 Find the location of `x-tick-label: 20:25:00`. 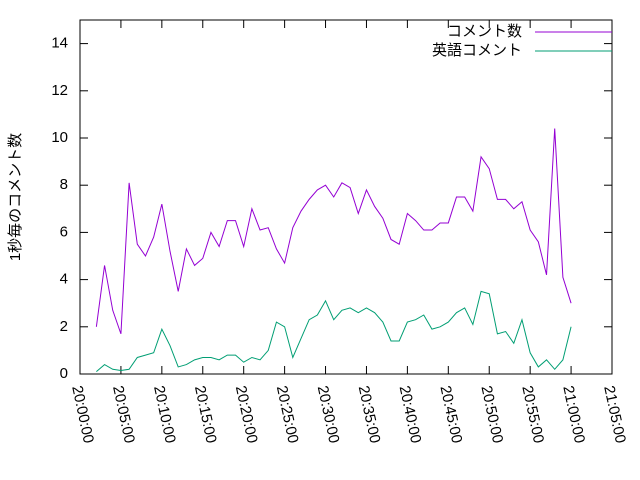

x-tick-label: 20:25:00 is located at coordinates (287, 414).